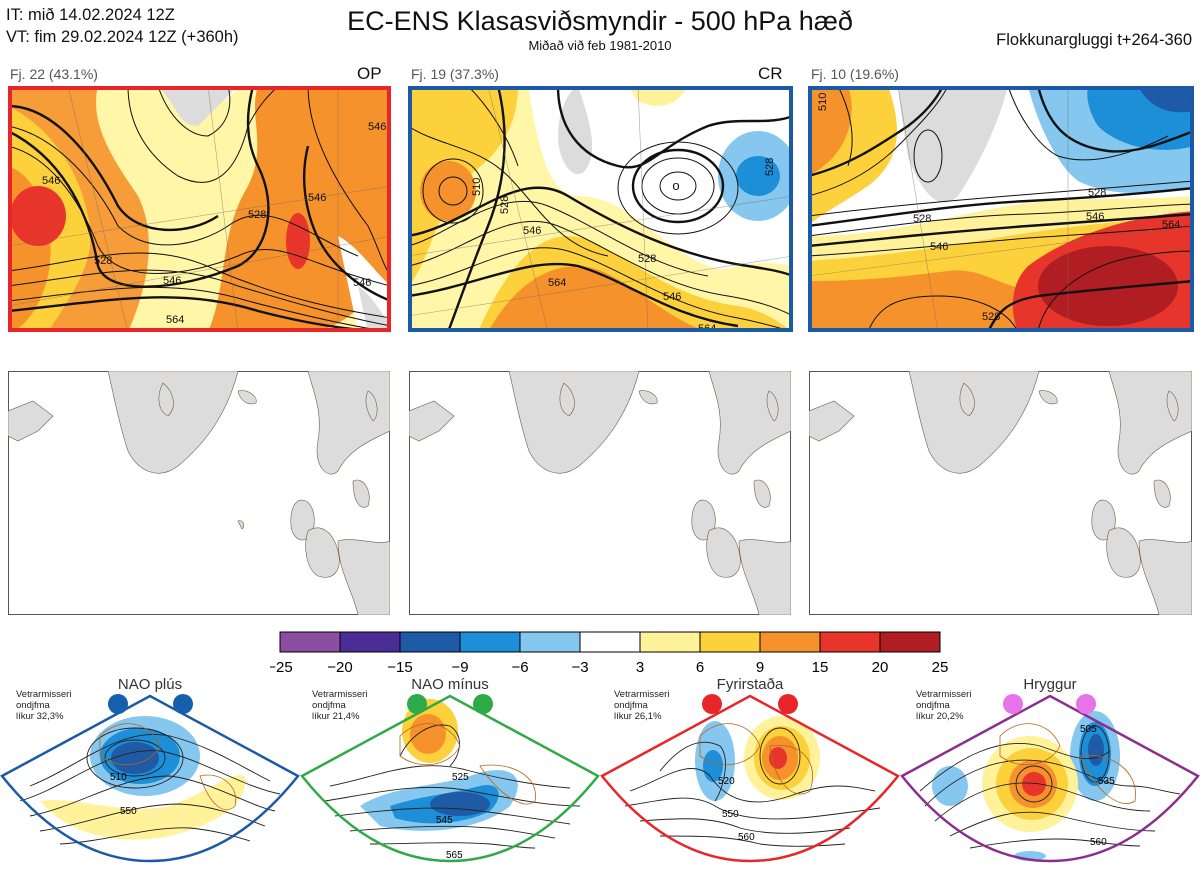  I want to click on regime-name: NAO plús, so click(150, 684).